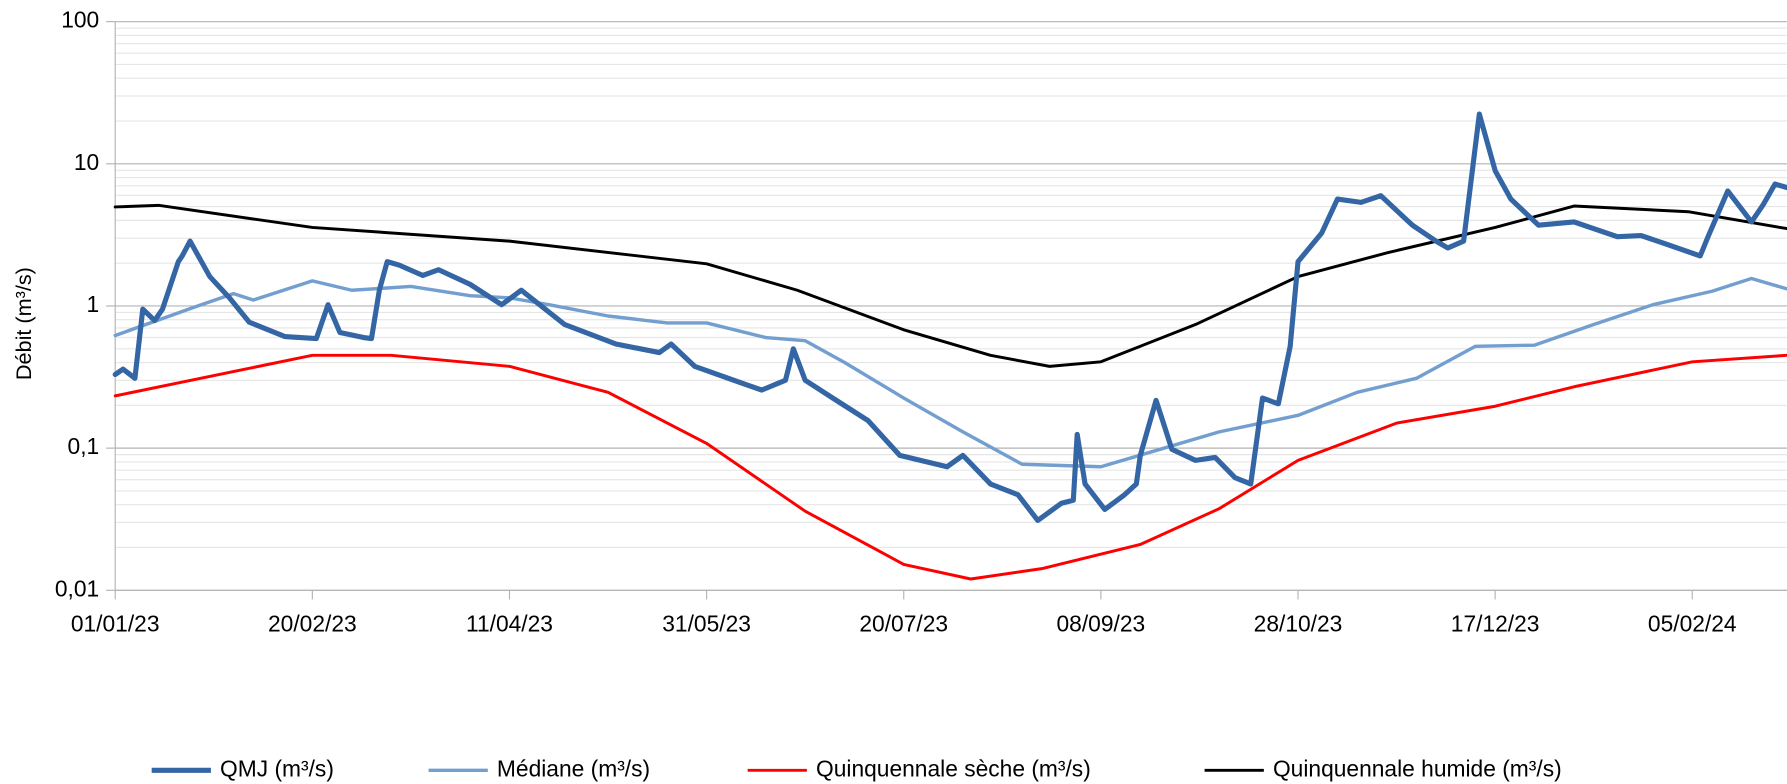 The height and width of the screenshot is (784, 1787). I want to click on x-tick-label: 11/04/23, so click(509, 624).